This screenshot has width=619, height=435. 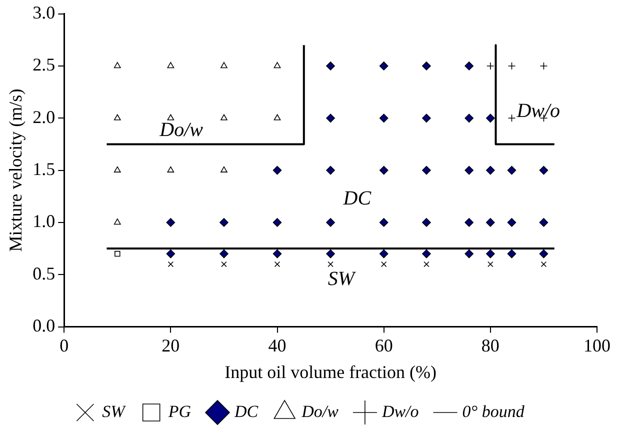 What do you see at coordinates (44, 273) in the screenshot?
I see `y-tick-label: 0.5` at bounding box center [44, 273].